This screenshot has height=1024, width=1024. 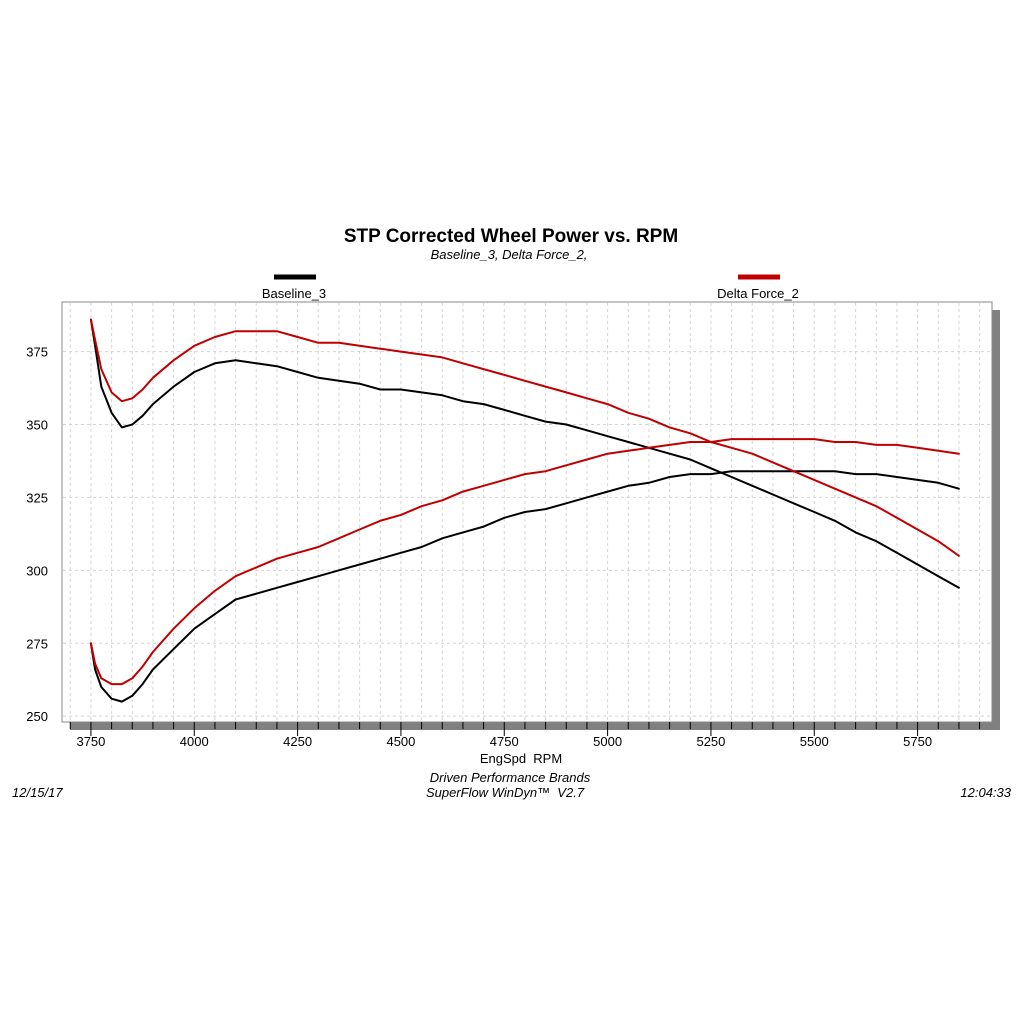 I want to click on legend-label-baseline: Baseline_3, so click(x=294, y=293).